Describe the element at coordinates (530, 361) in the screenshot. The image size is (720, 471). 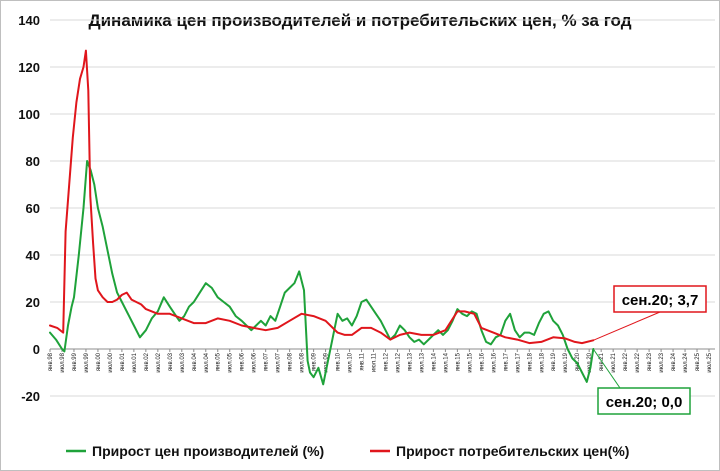
I see `x-tick-label: янв.18` at that location.